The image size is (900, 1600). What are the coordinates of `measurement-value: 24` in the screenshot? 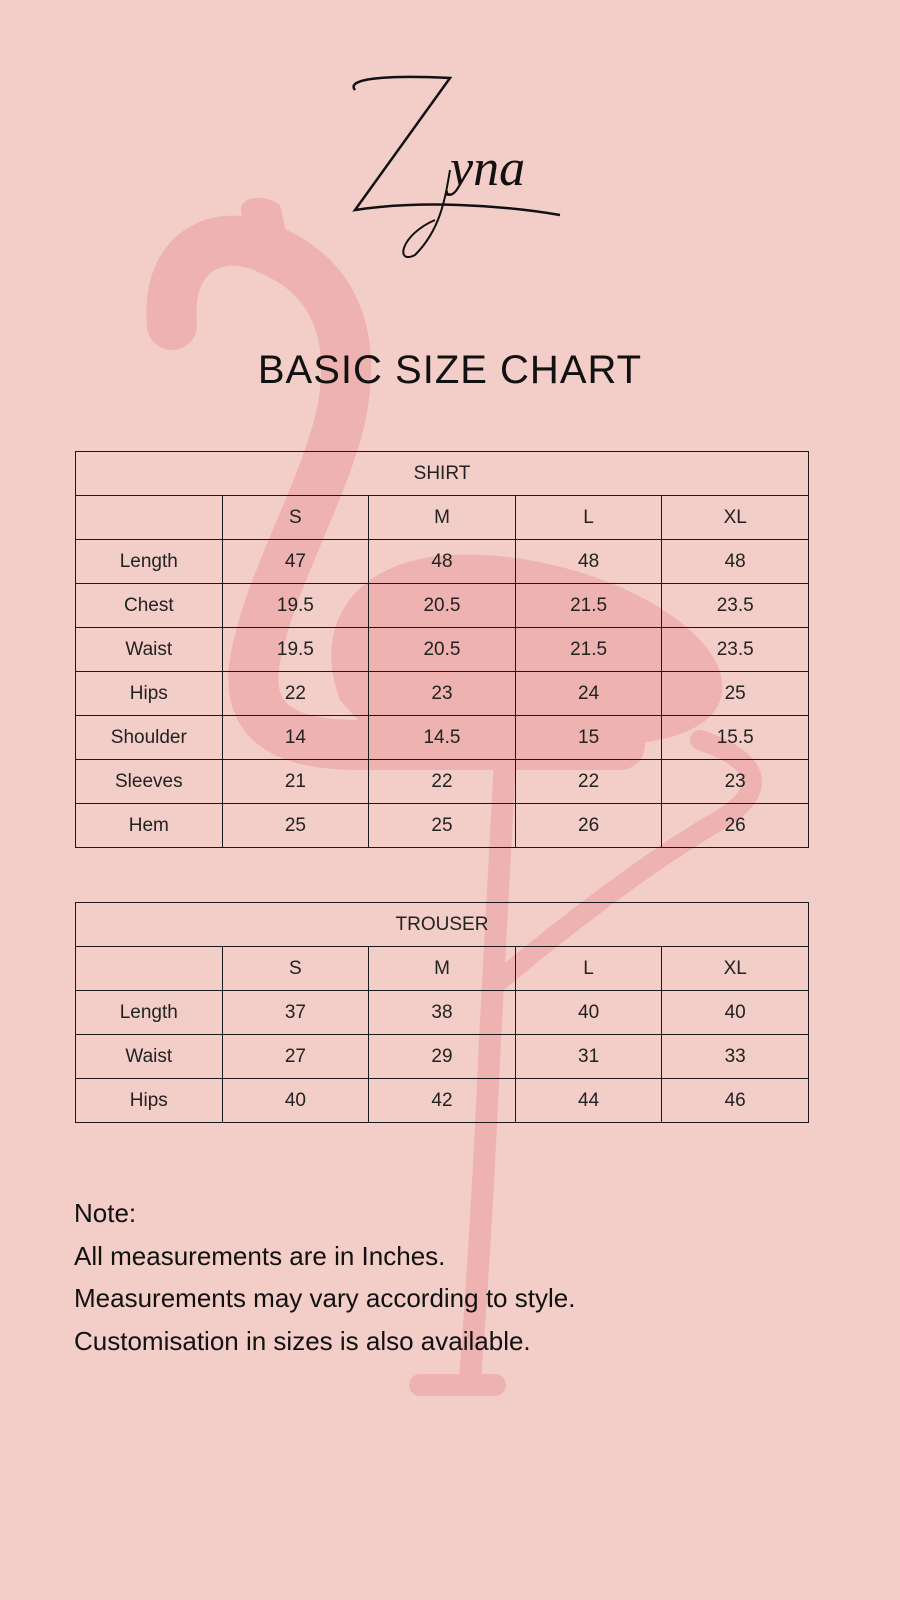 It's located at (588, 693).